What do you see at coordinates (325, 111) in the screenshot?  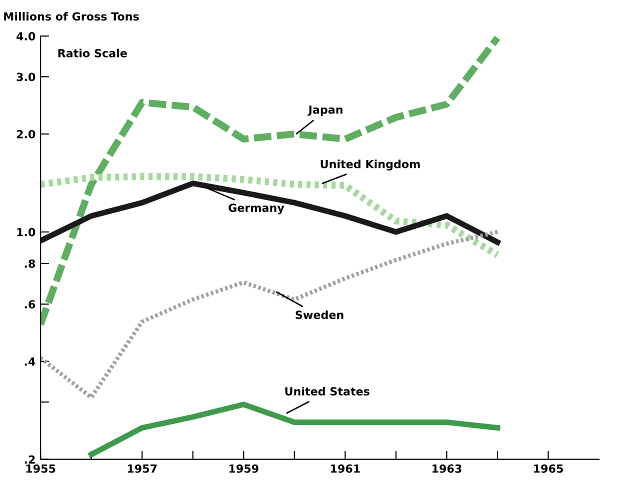 I see `series-label: Japan` at bounding box center [325, 111].